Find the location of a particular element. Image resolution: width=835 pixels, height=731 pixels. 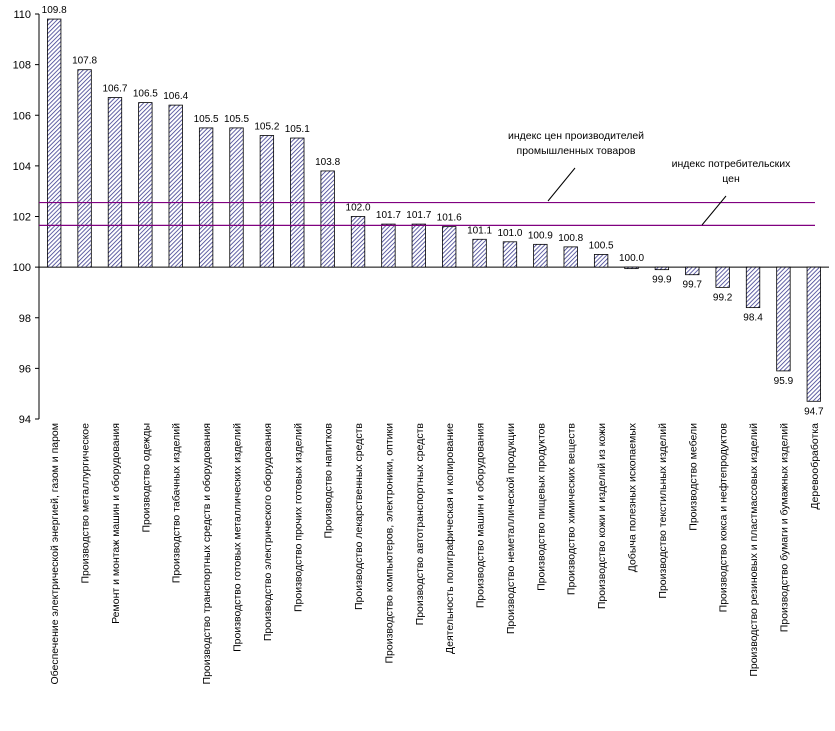

data-label: 101.0 is located at coordinates (509, 233).